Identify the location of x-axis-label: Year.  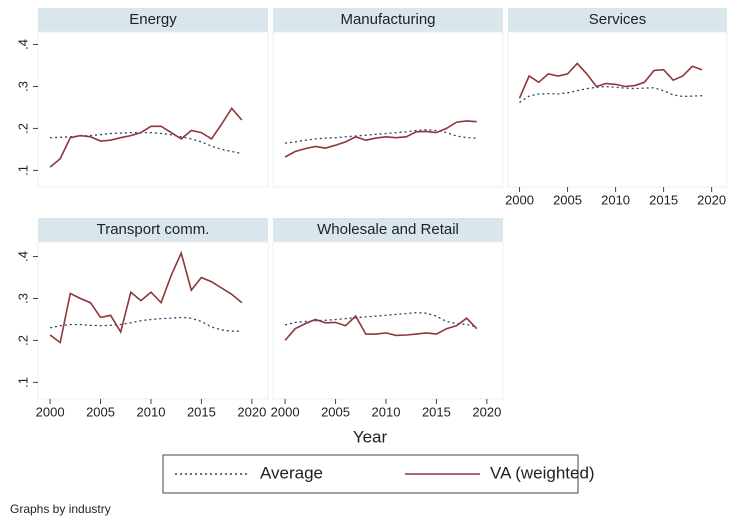
(370, 436).